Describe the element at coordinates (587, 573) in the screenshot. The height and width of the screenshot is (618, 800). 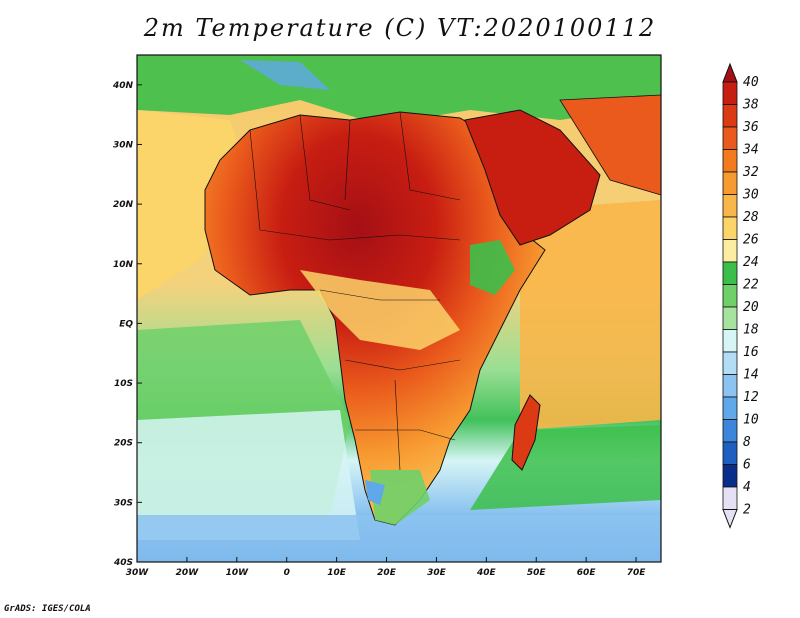
I see `lon-tick-label: 60E` at that location.